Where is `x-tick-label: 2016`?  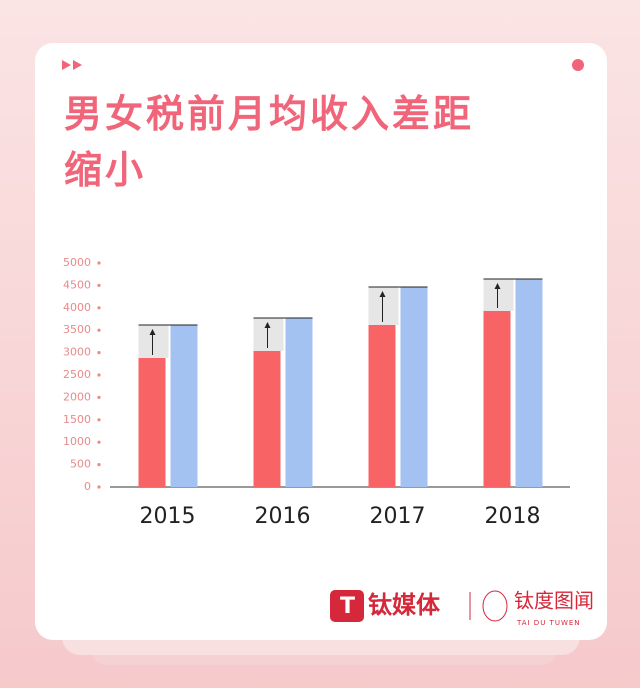 x-tick-label: 2016 is located at coordinates (283, 516).